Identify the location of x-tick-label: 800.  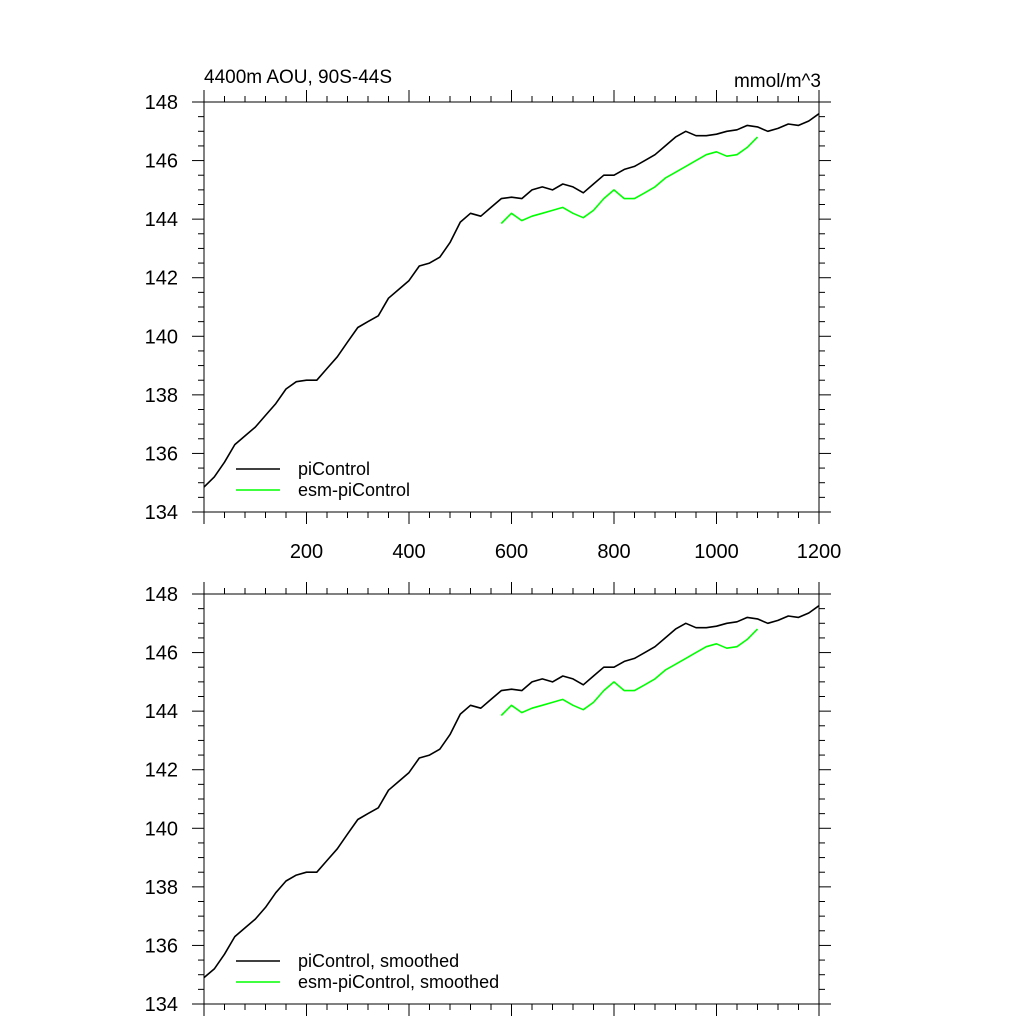
(613, 552).